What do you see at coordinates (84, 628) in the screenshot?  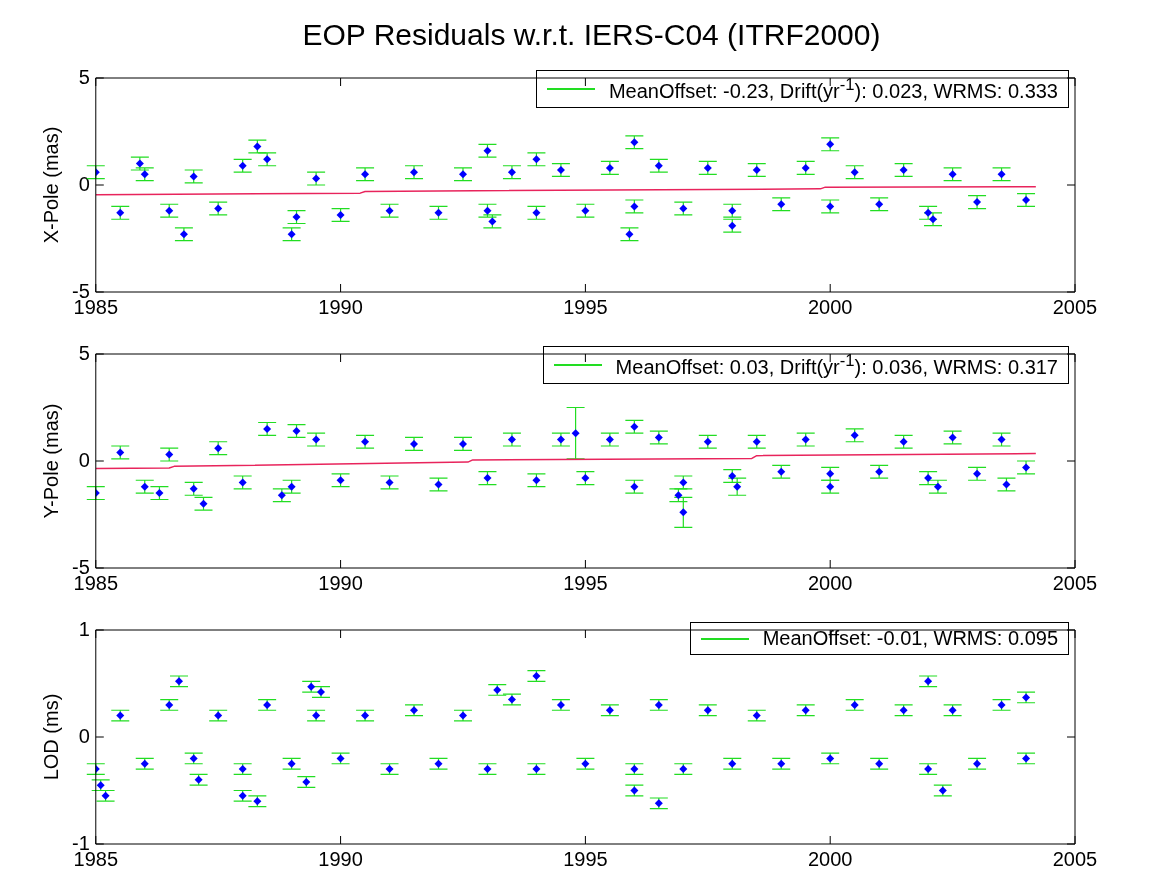 I see `y-tick-label: 1` at bounding box center [84, 628].